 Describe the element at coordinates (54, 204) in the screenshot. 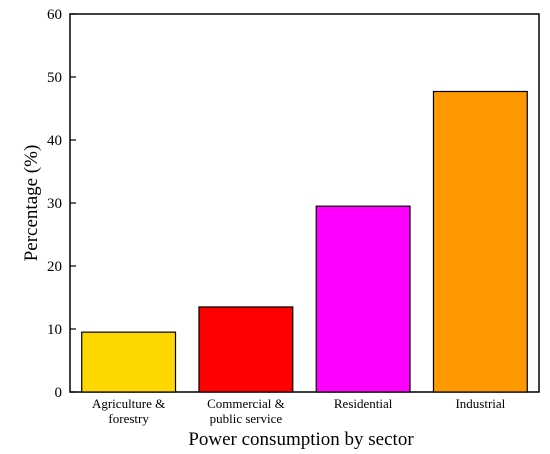

I see `y-tick-label: 30` at that location.